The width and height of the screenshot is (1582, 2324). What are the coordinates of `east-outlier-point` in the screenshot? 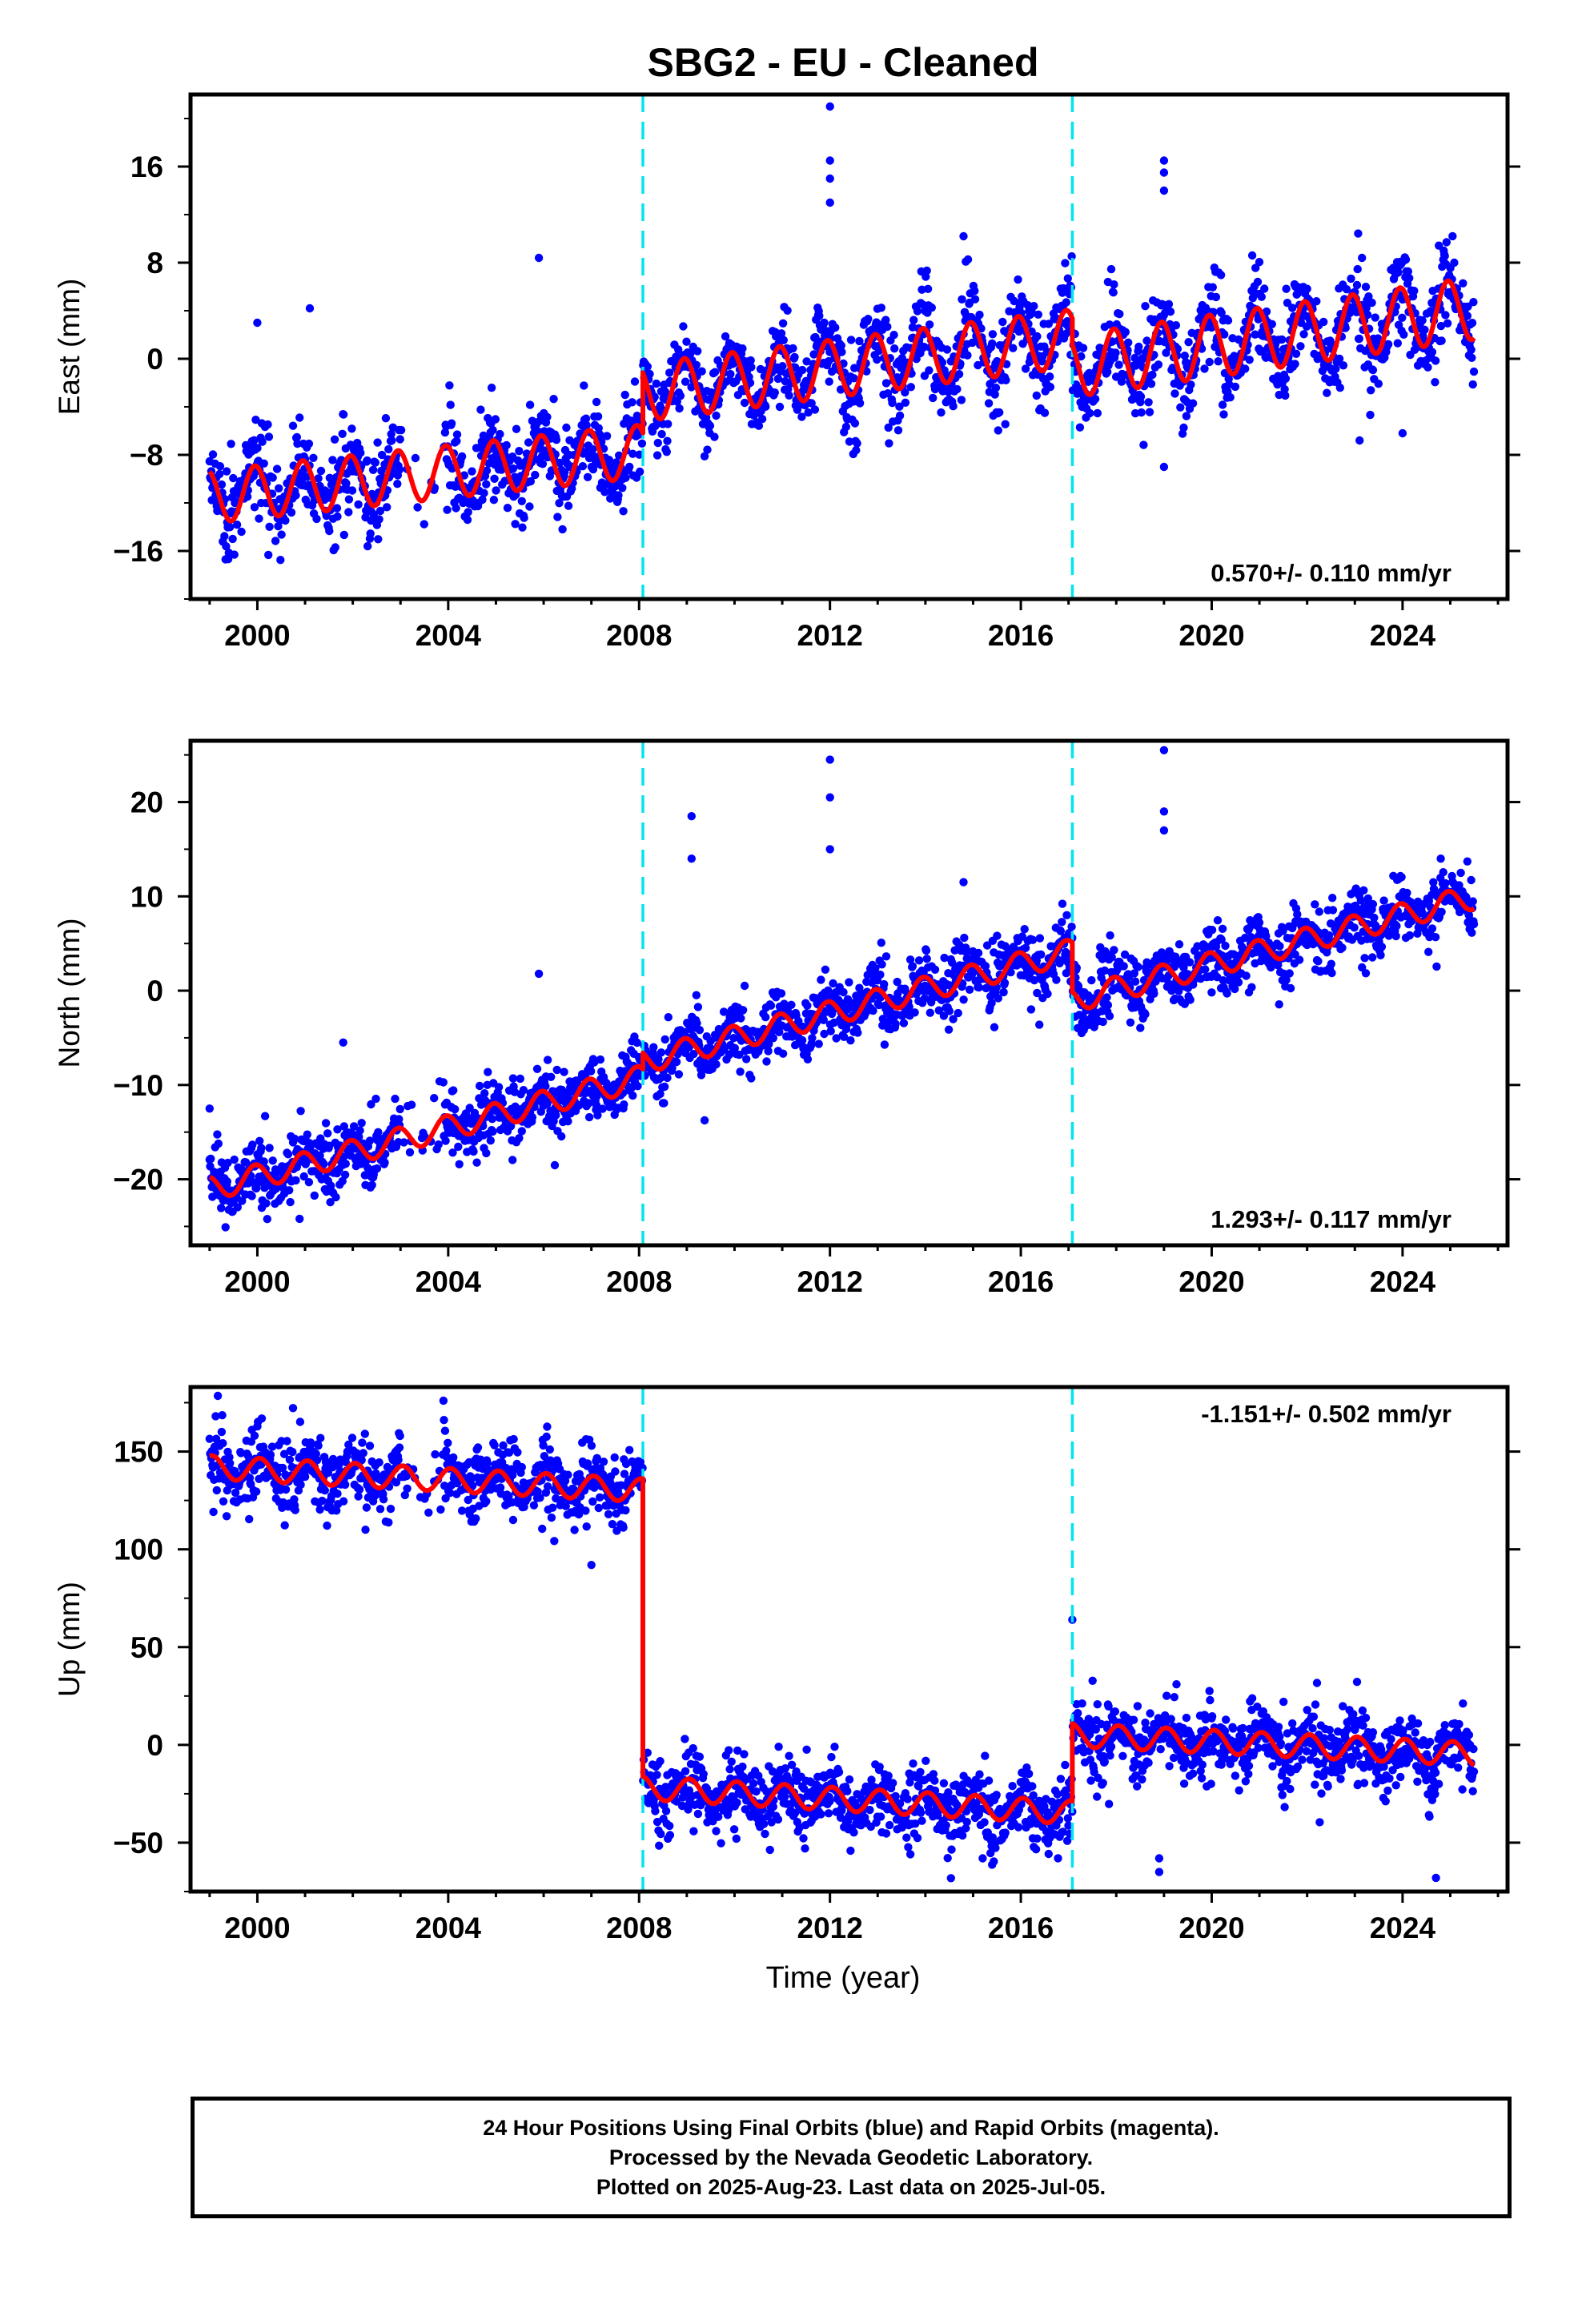 It's located at (1359, 440).